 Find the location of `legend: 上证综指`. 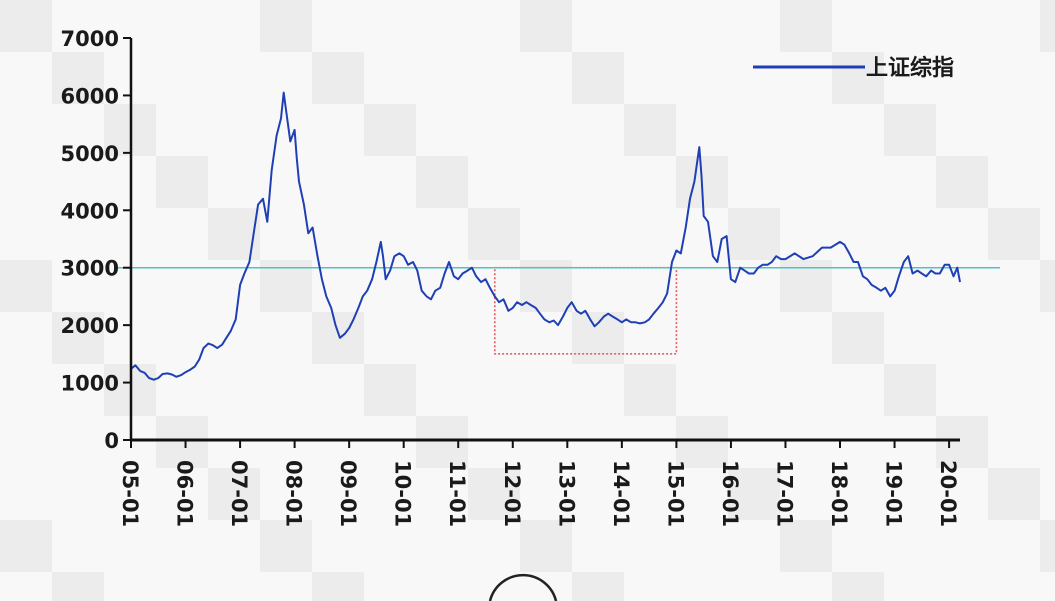

legend: 上证综指 is located at coordinates (853, 68).